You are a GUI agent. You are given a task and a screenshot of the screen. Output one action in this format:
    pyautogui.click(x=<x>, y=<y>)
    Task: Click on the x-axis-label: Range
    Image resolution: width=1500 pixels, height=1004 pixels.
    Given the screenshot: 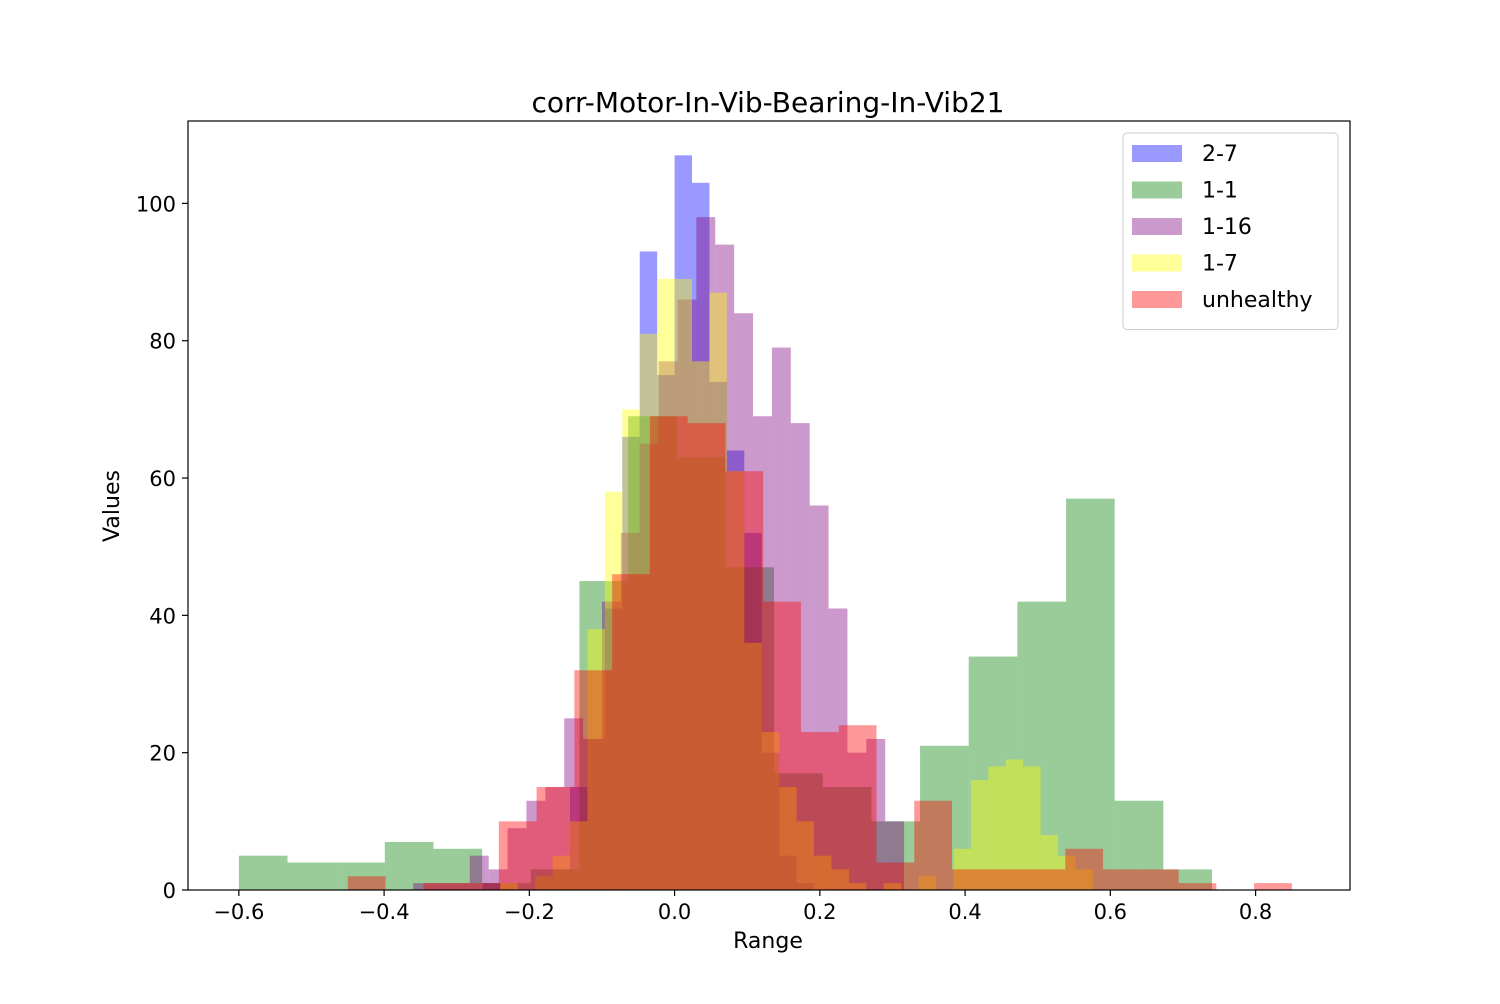 What is the action you would take?
    pyautogui.click(x=768, y=941)
    